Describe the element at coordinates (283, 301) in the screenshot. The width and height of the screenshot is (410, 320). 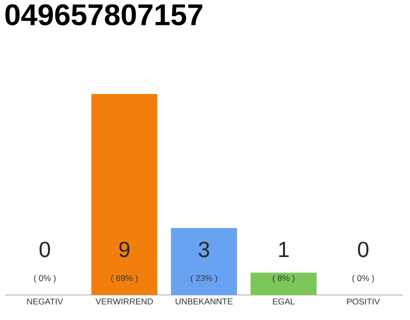
I see `x-tick-label: EGAL` at that location.